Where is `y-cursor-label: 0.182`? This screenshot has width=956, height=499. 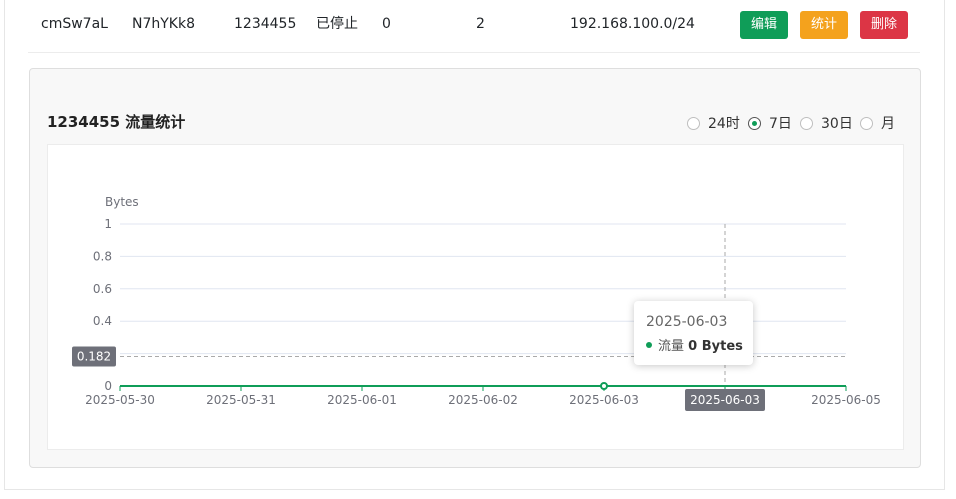
y-cursor-label: 0.182 is located at coordinates (94, 357).